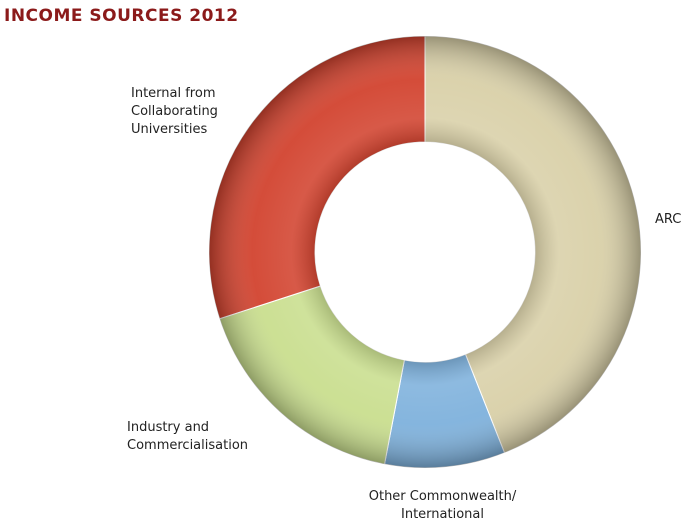 This screenshot has height=530, width=700. What do you see at coordinates (188, 436) in the screenshot?
I see `slice-label: Industry and Commercialisation` at bounding box center [188, 436].